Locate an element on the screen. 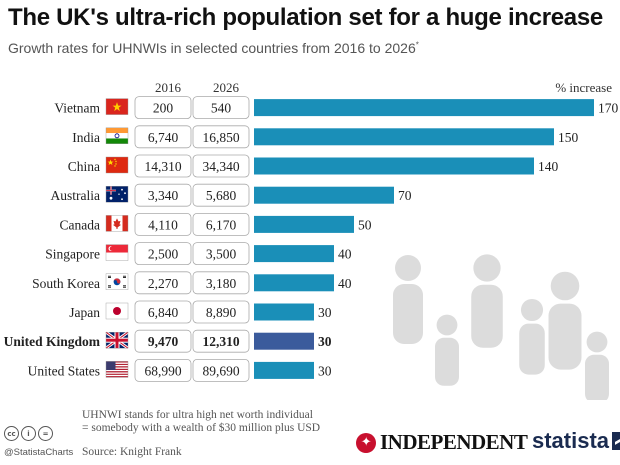 The width and height of the screenshot is (620, 465). united-states-flag-icon is located at coordinates (117, 369).